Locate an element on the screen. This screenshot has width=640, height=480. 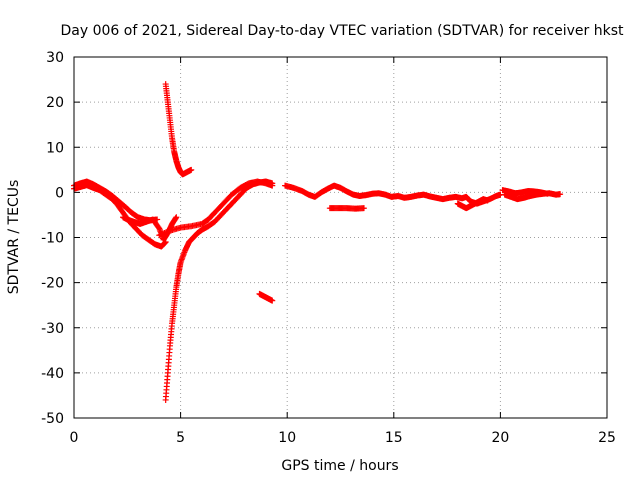
x-tick-label: 15 is located at coordinates (394, 438).